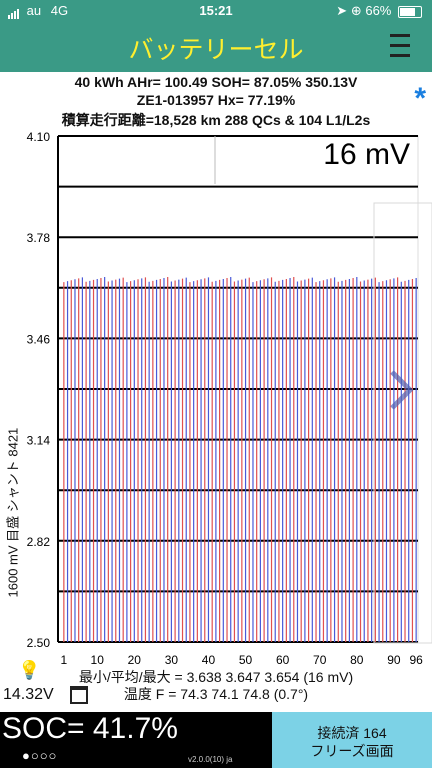  I want to click on info-line-capacity: 40 kWh AHr= 100.49 SOH= 87.05% 350.13V, so click(216, 82).